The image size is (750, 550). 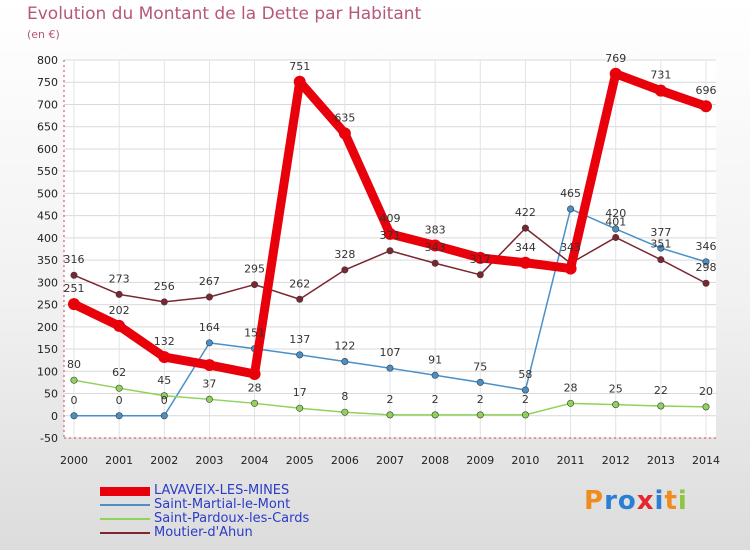 I want to click on data-label: 8, so click(x=344, y=396).